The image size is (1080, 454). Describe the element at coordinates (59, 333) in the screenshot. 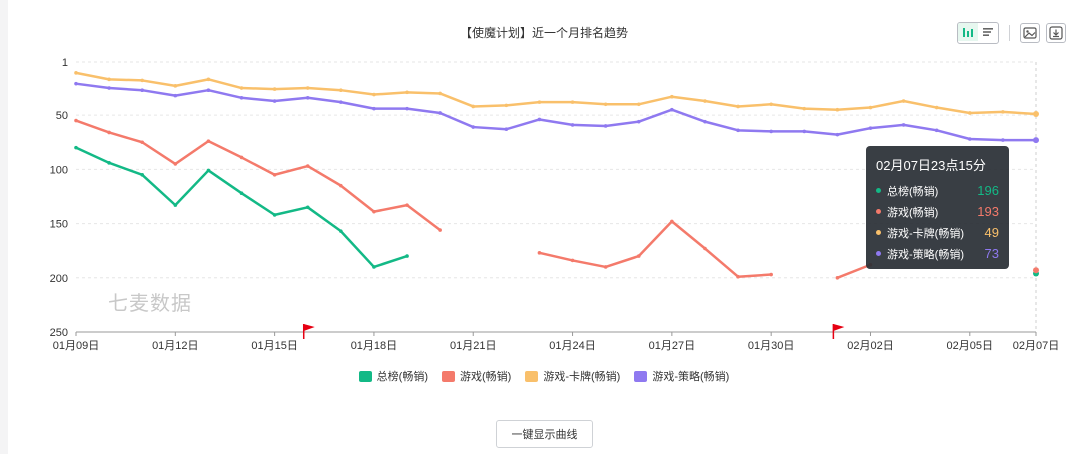

I see `y-tick-label: 250` at that location.